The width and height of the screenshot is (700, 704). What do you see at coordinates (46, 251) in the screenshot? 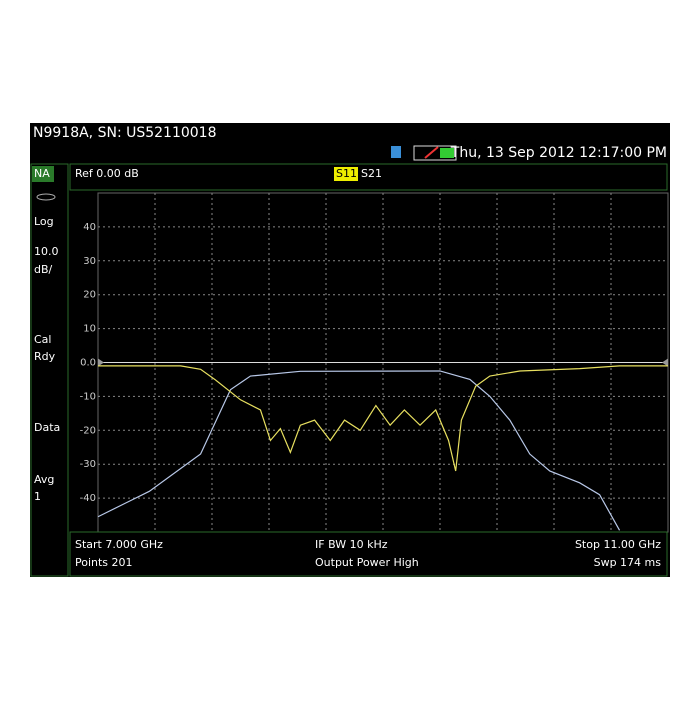
I see `scale-value: 10.0` at bounding box center [46, 251].